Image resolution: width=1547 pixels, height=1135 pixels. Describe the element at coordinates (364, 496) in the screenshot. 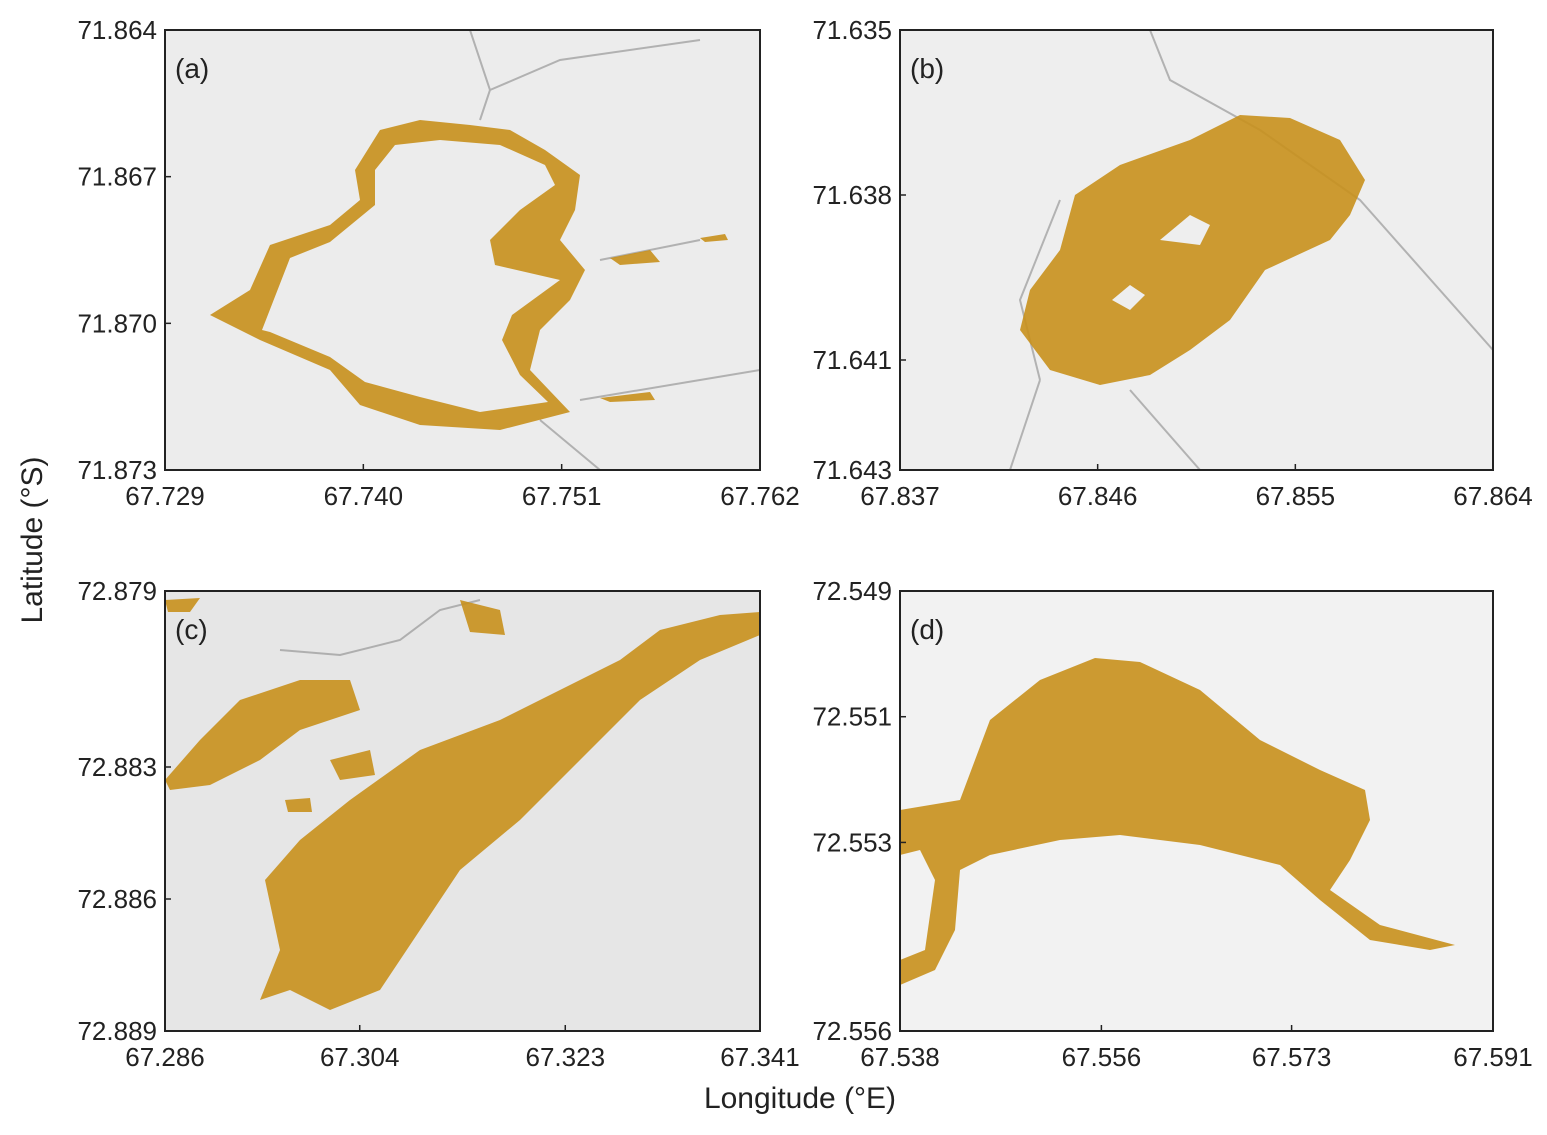

I see `x-tick-label: 67.740` at that location.